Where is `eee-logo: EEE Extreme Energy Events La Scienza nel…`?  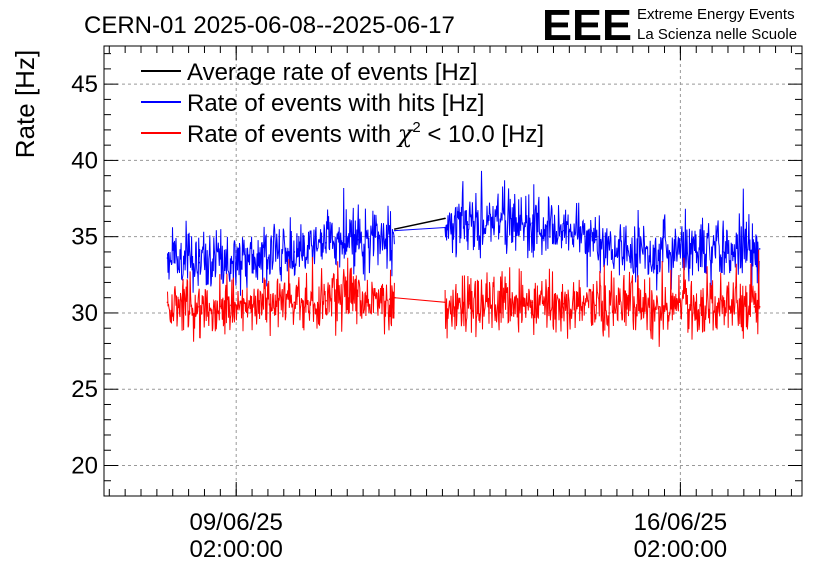 eee-logo: EEE Extreme Energy Events La Scienza nel… is located at coordinates (669, 25).